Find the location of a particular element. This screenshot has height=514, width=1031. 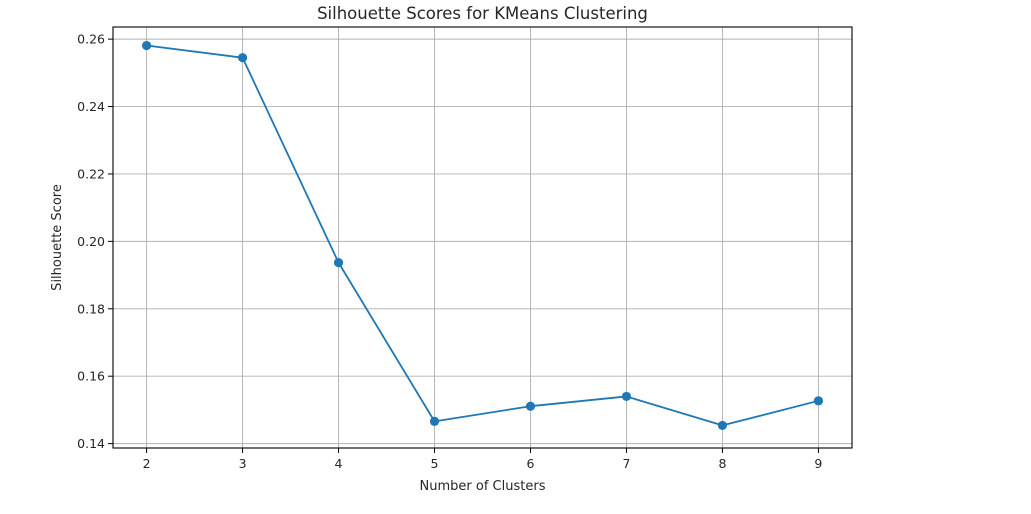

x-tick-label: 2 is located at coordinates (147, 463).